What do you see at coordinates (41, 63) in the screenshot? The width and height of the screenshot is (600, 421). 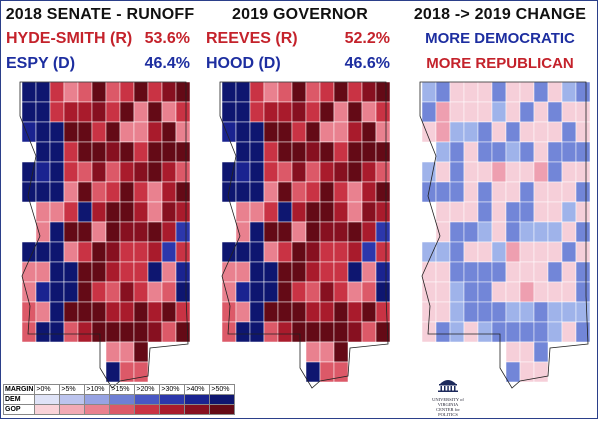 I see `candidate-name: ESPY (D)` at bounding box center [41, 63].